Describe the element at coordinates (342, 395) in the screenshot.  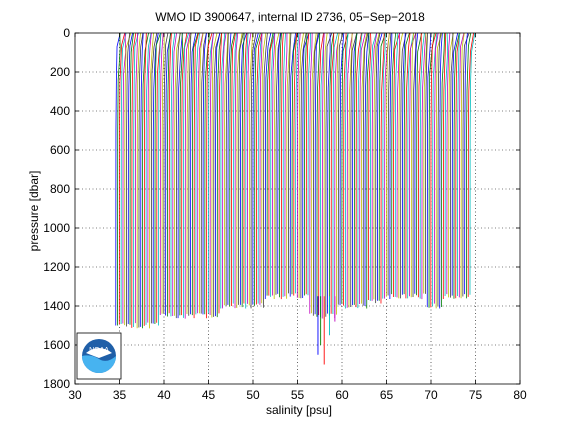
I see `x-tick-label: 60` at that location.